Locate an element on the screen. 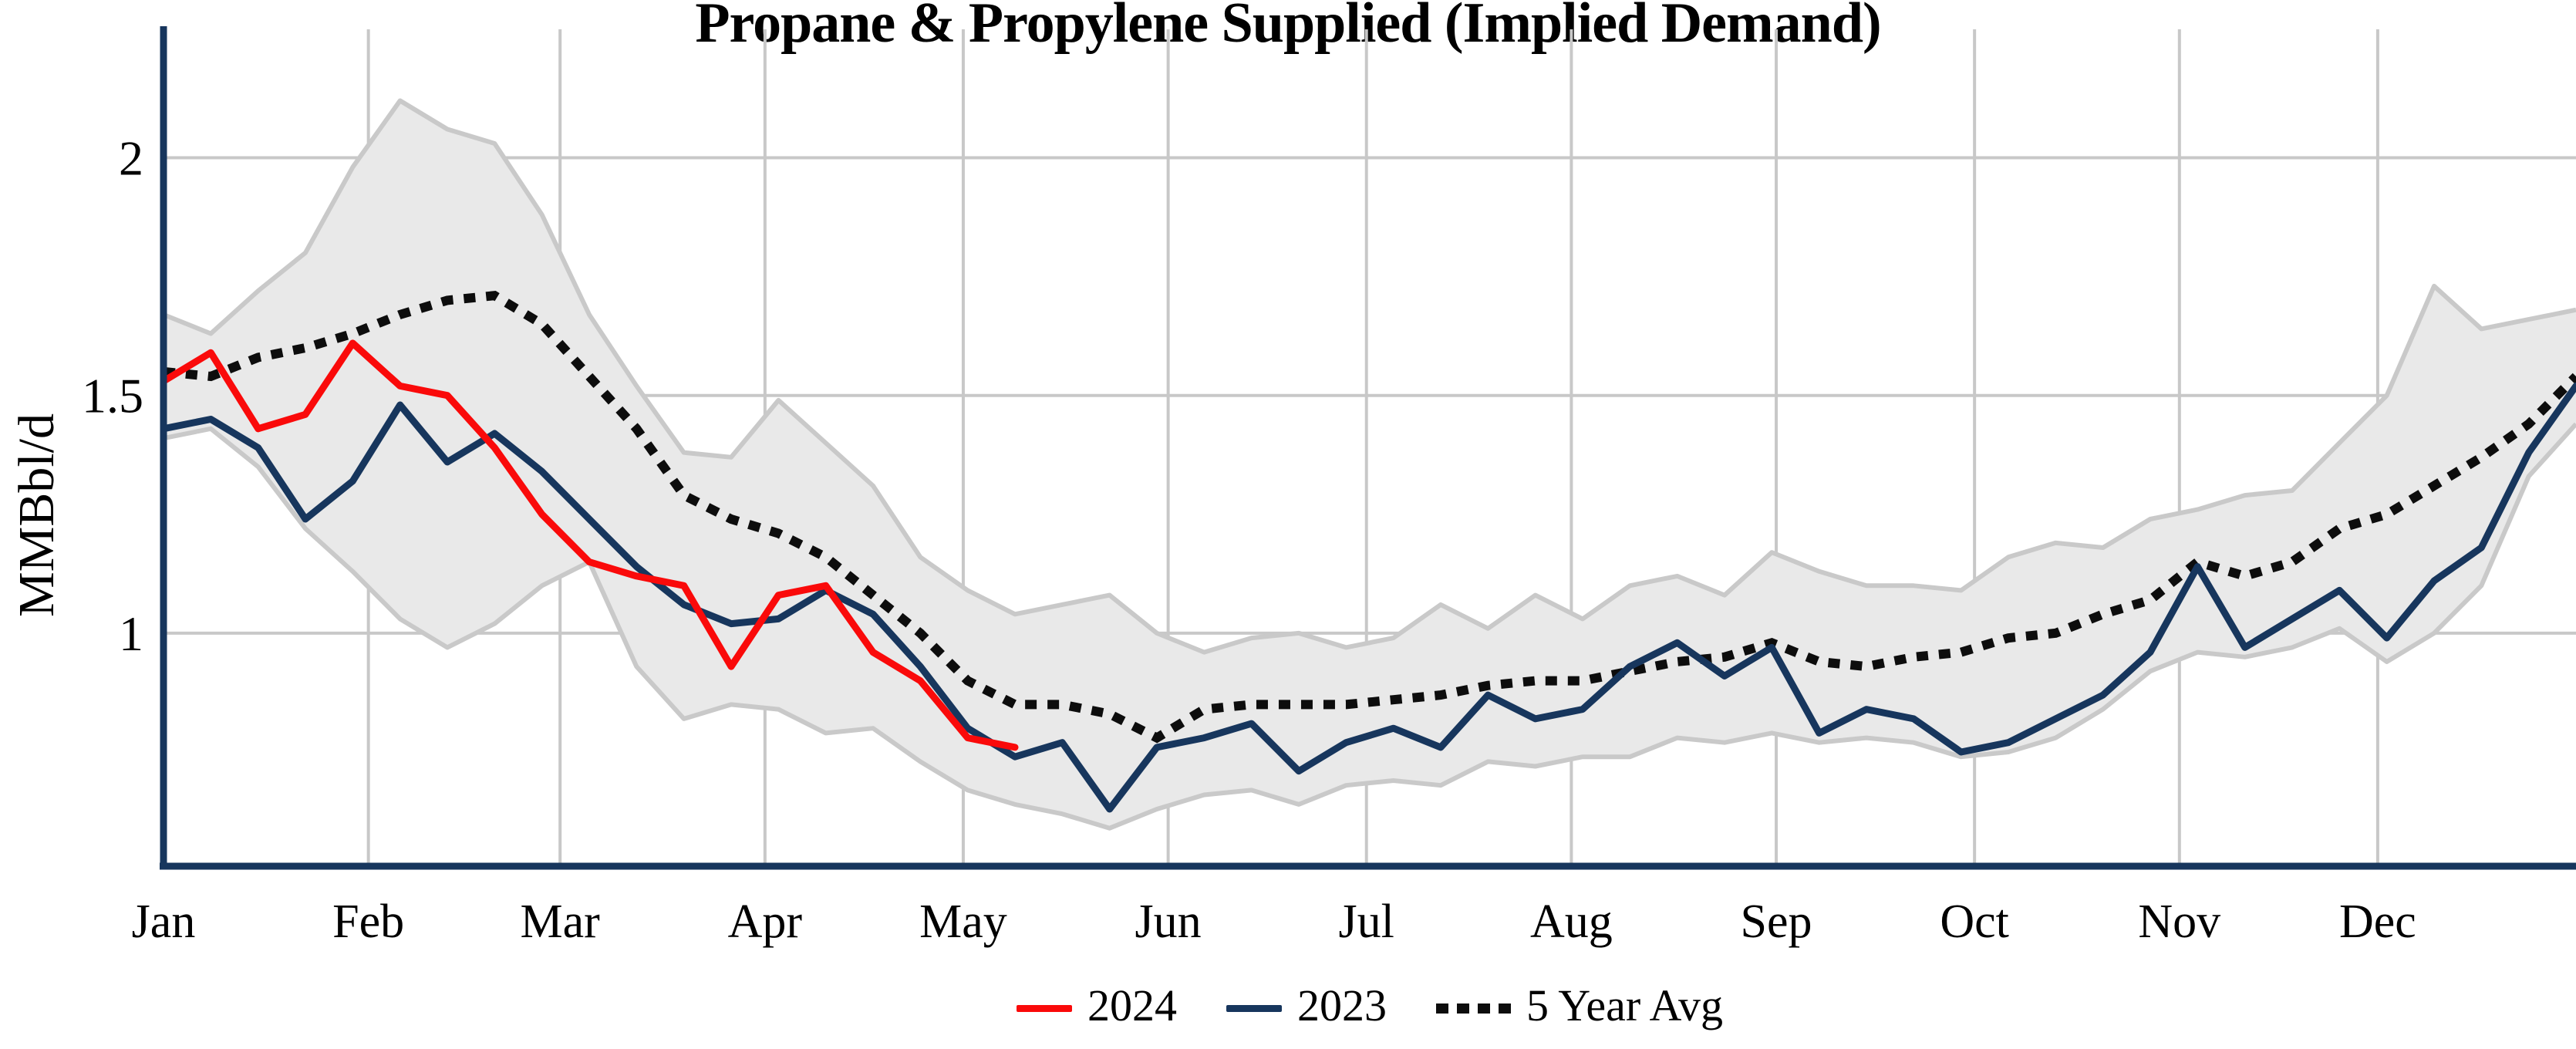 This screenshot has height=1049, width=2576. legend: 2024 2023 5 Year Avg is located at coordinates (1370, 1008).